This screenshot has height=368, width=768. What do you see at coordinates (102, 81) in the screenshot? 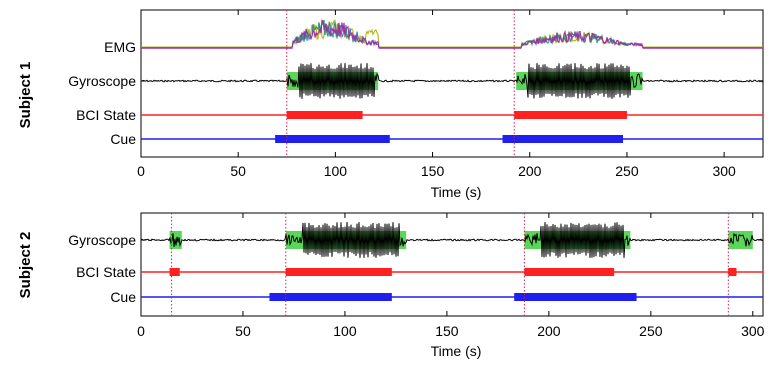
I see `panel-1-row-label: Gyroscope` at bounding box center [102, 81].